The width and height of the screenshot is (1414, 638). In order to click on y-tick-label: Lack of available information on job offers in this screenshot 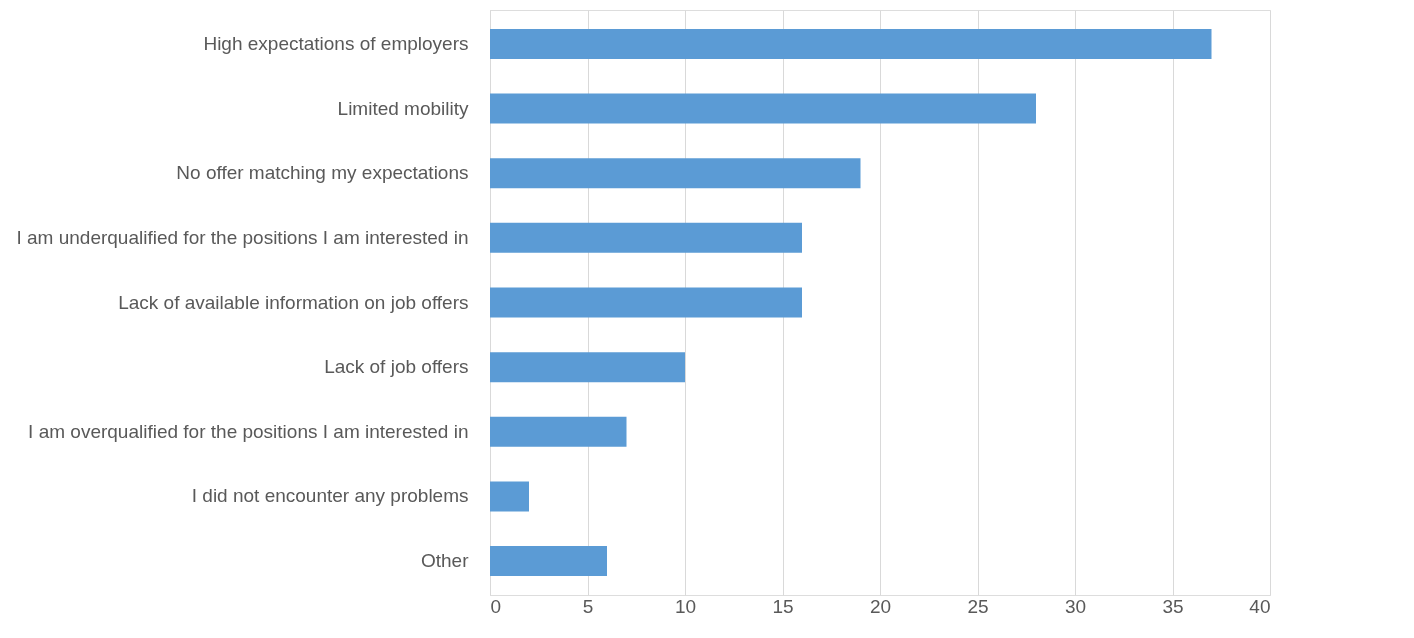, I will do `click(293, 302)`.